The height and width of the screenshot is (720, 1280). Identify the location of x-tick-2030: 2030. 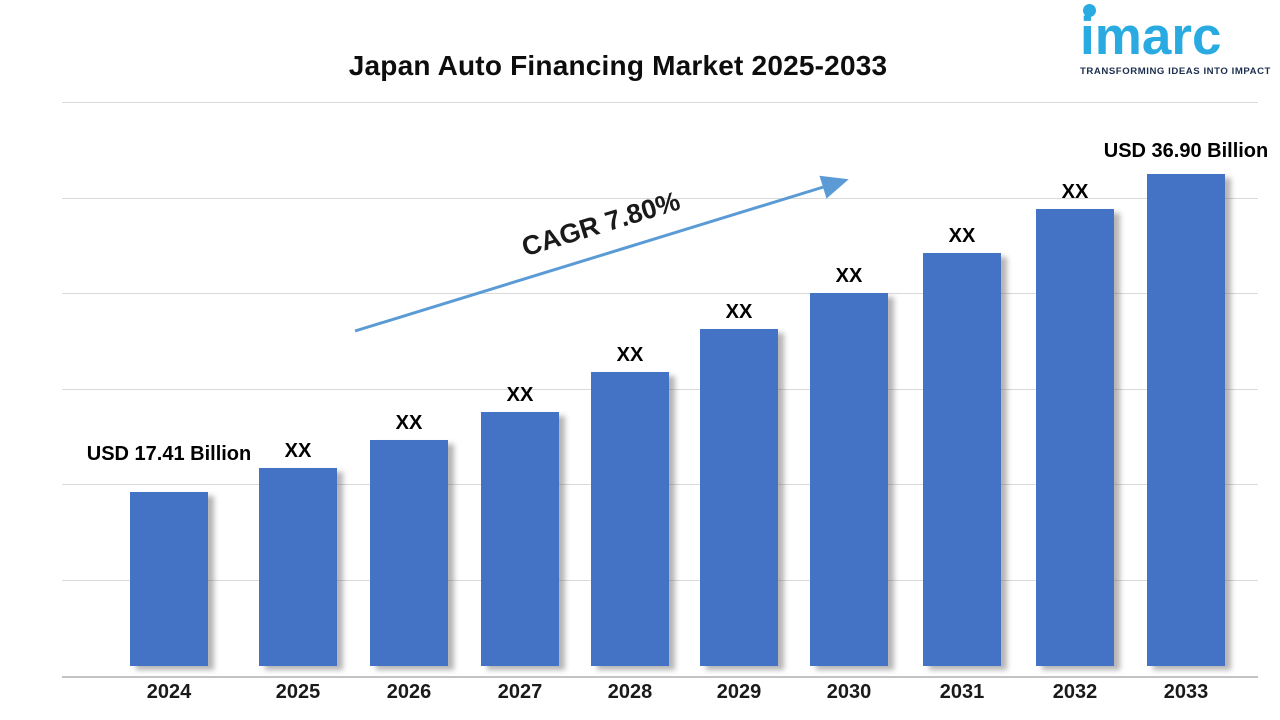
(849, 692).